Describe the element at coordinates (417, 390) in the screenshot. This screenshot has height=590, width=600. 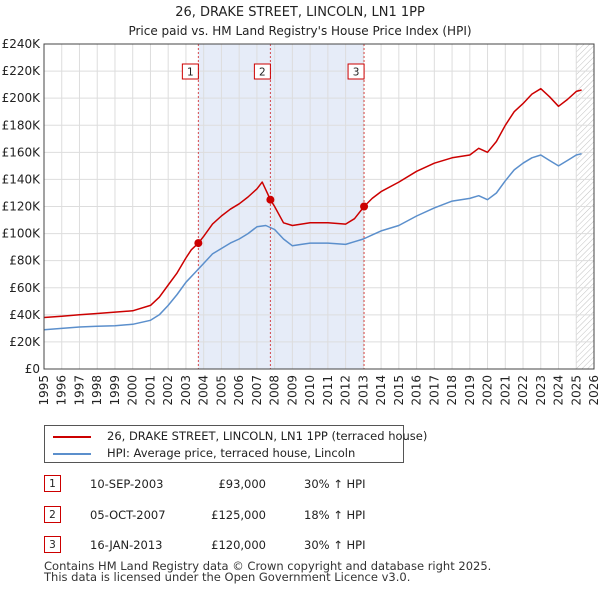
I see `x-tick-label: 2016` at that location.